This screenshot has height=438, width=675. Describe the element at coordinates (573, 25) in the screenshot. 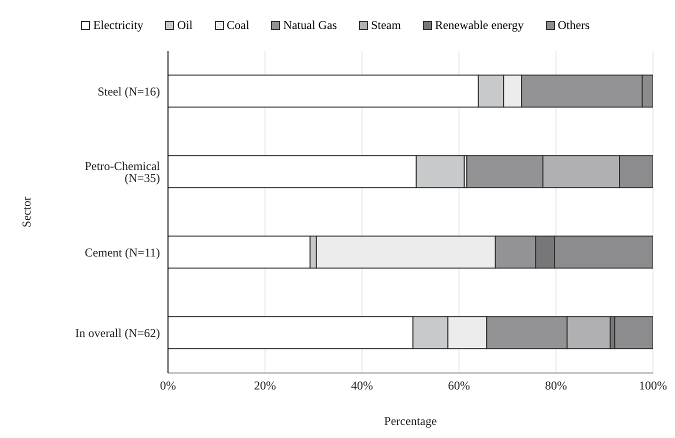

I see `legend-label: Others` at that location.